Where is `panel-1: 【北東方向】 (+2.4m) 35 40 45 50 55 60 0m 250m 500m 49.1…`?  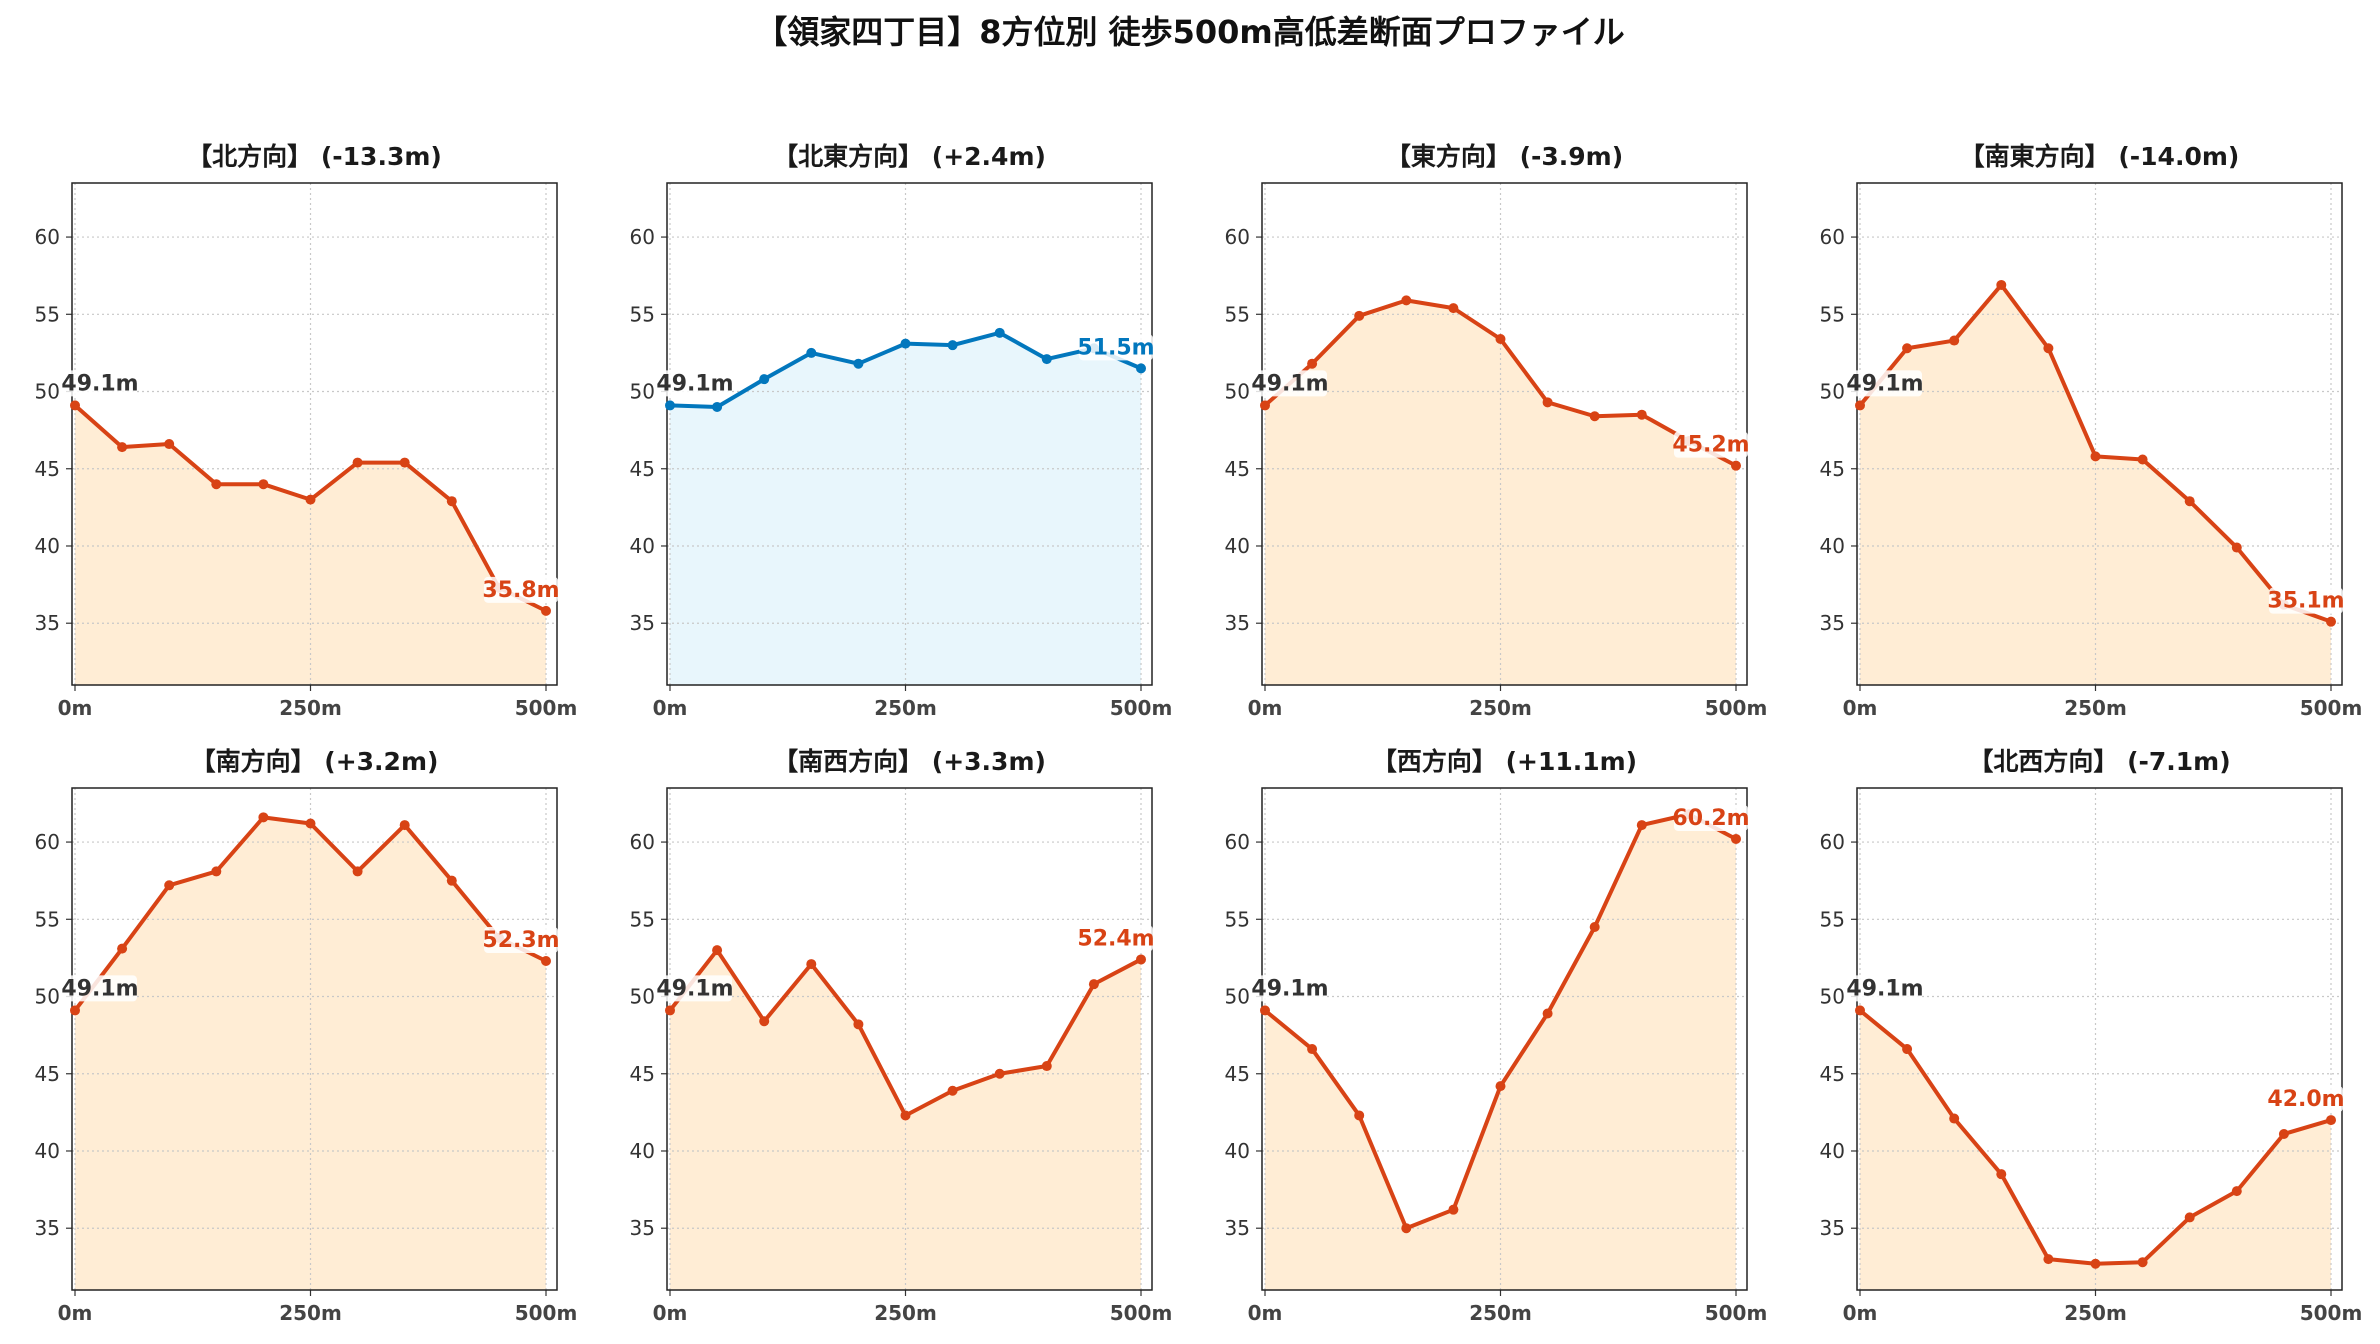
panel-1: 【北東方向】 (+2.4m) 35 40 45 50 55 60 0m 250m 500m 49.1… is located at coordinates (901, 431).